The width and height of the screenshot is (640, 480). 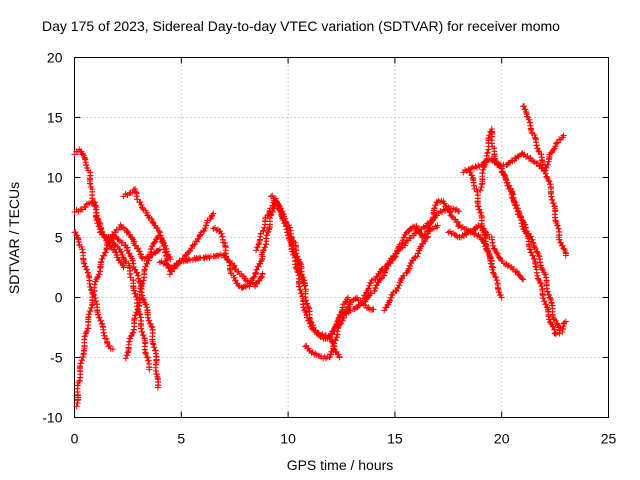 What do you see at coordinates (75, 439) in the screenshot?
I see `x-tick-label: 0` at bounding box center [75, 439].